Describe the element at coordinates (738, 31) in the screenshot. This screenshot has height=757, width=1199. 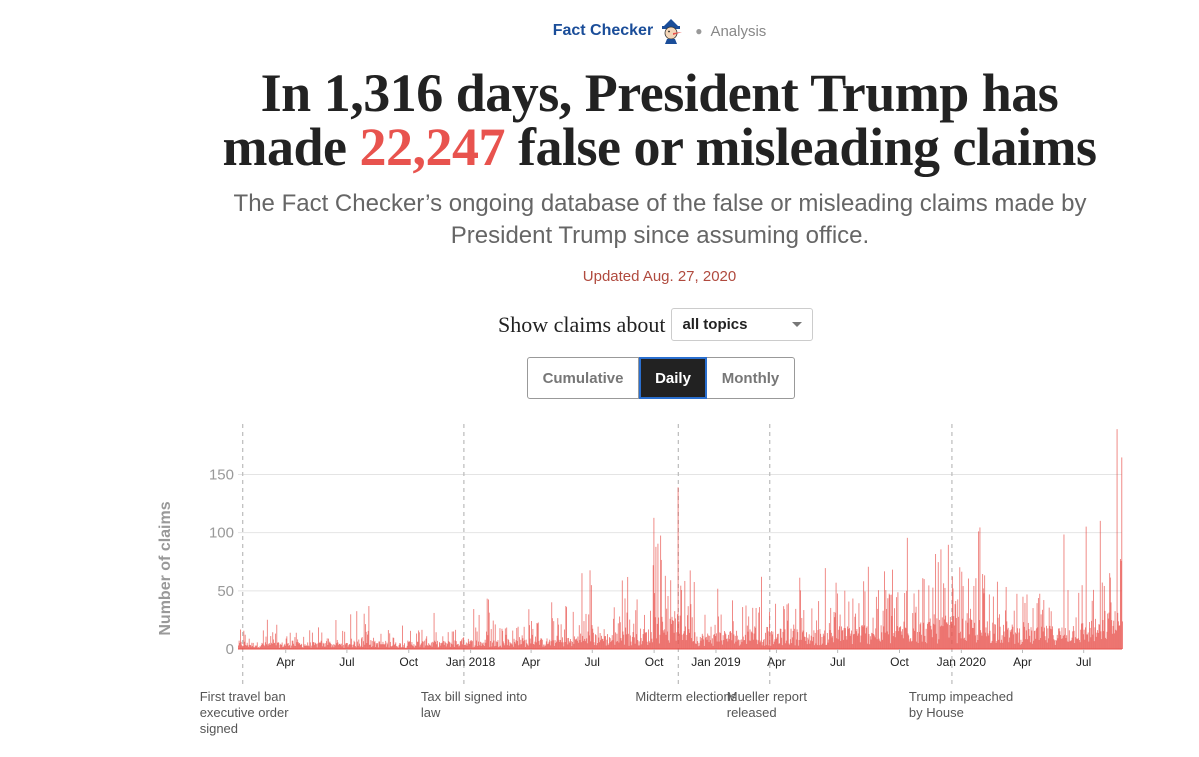
I see `analysis-kicker: Analysis` at that location.